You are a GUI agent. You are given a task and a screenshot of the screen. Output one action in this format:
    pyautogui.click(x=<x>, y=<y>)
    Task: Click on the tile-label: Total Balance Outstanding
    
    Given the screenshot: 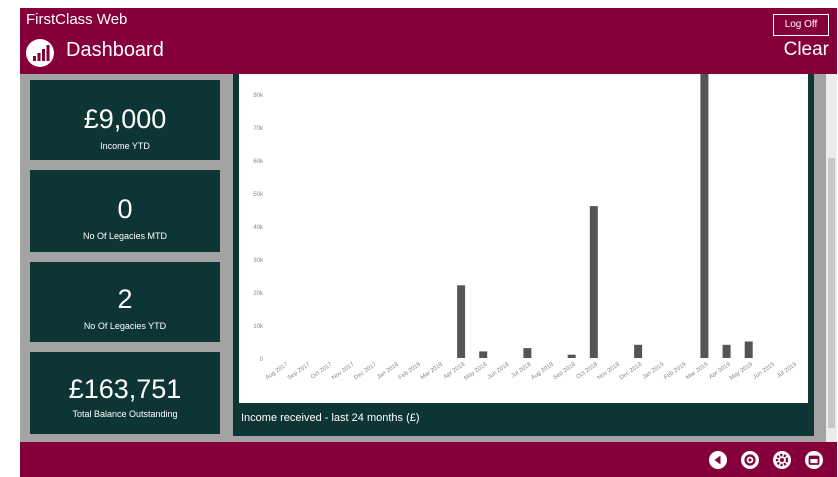 What is the action you would take?
    pyautogui.click(x=125, y=414)
    